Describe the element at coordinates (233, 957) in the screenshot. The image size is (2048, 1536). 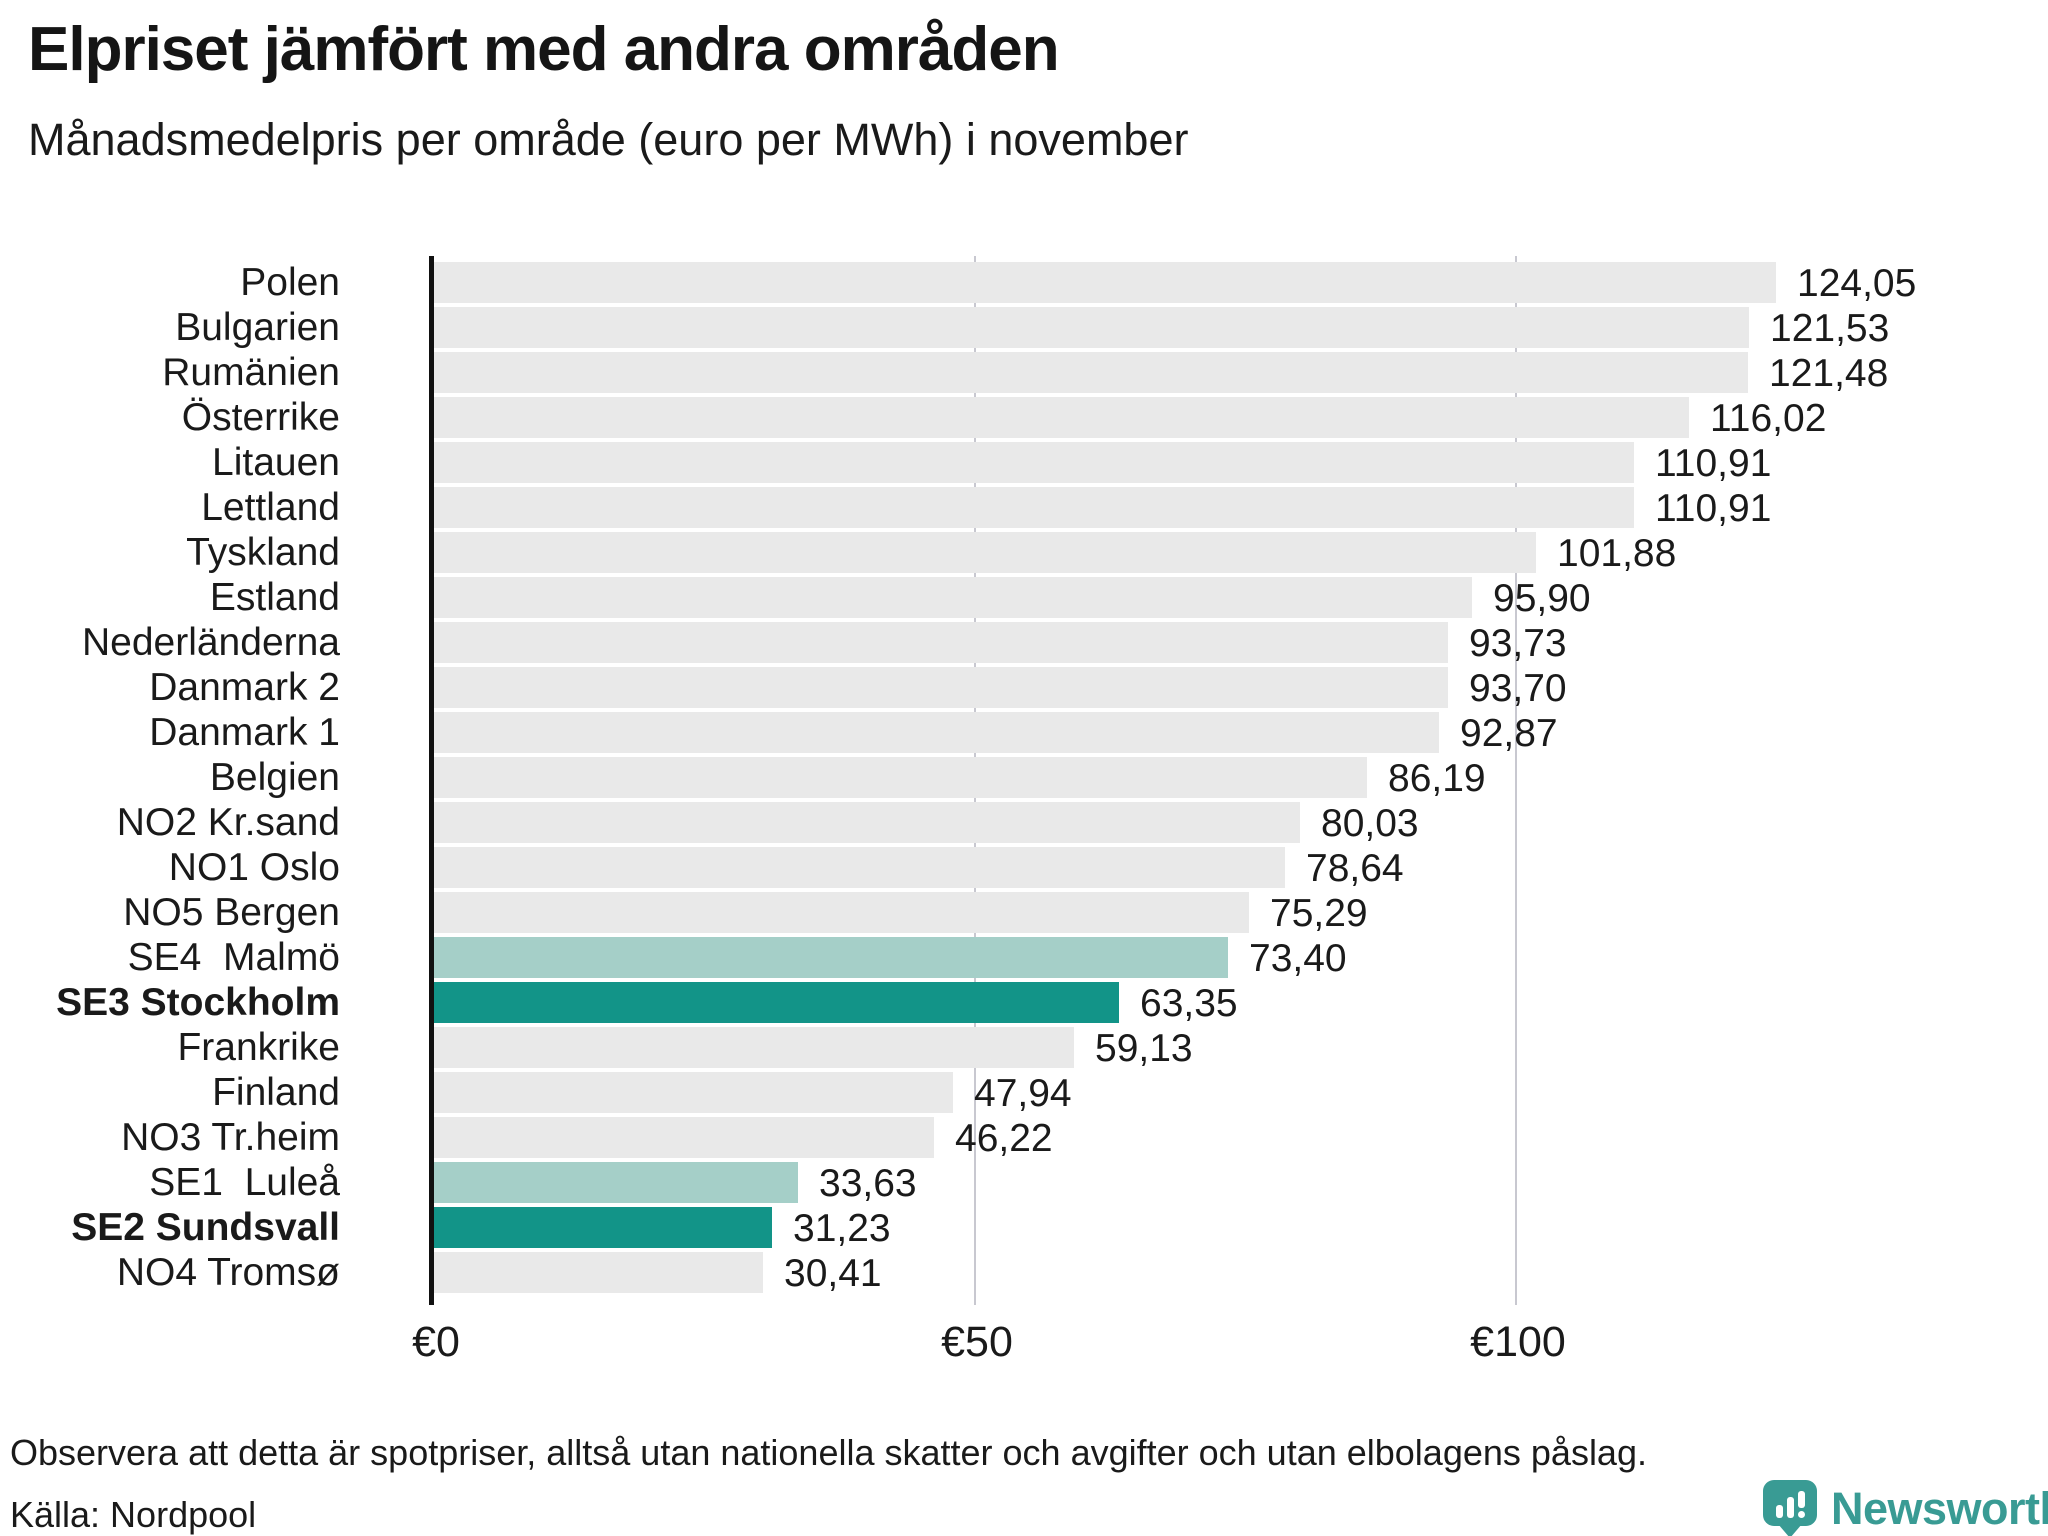
I see `category-label: SE4 Malmö` at that location.